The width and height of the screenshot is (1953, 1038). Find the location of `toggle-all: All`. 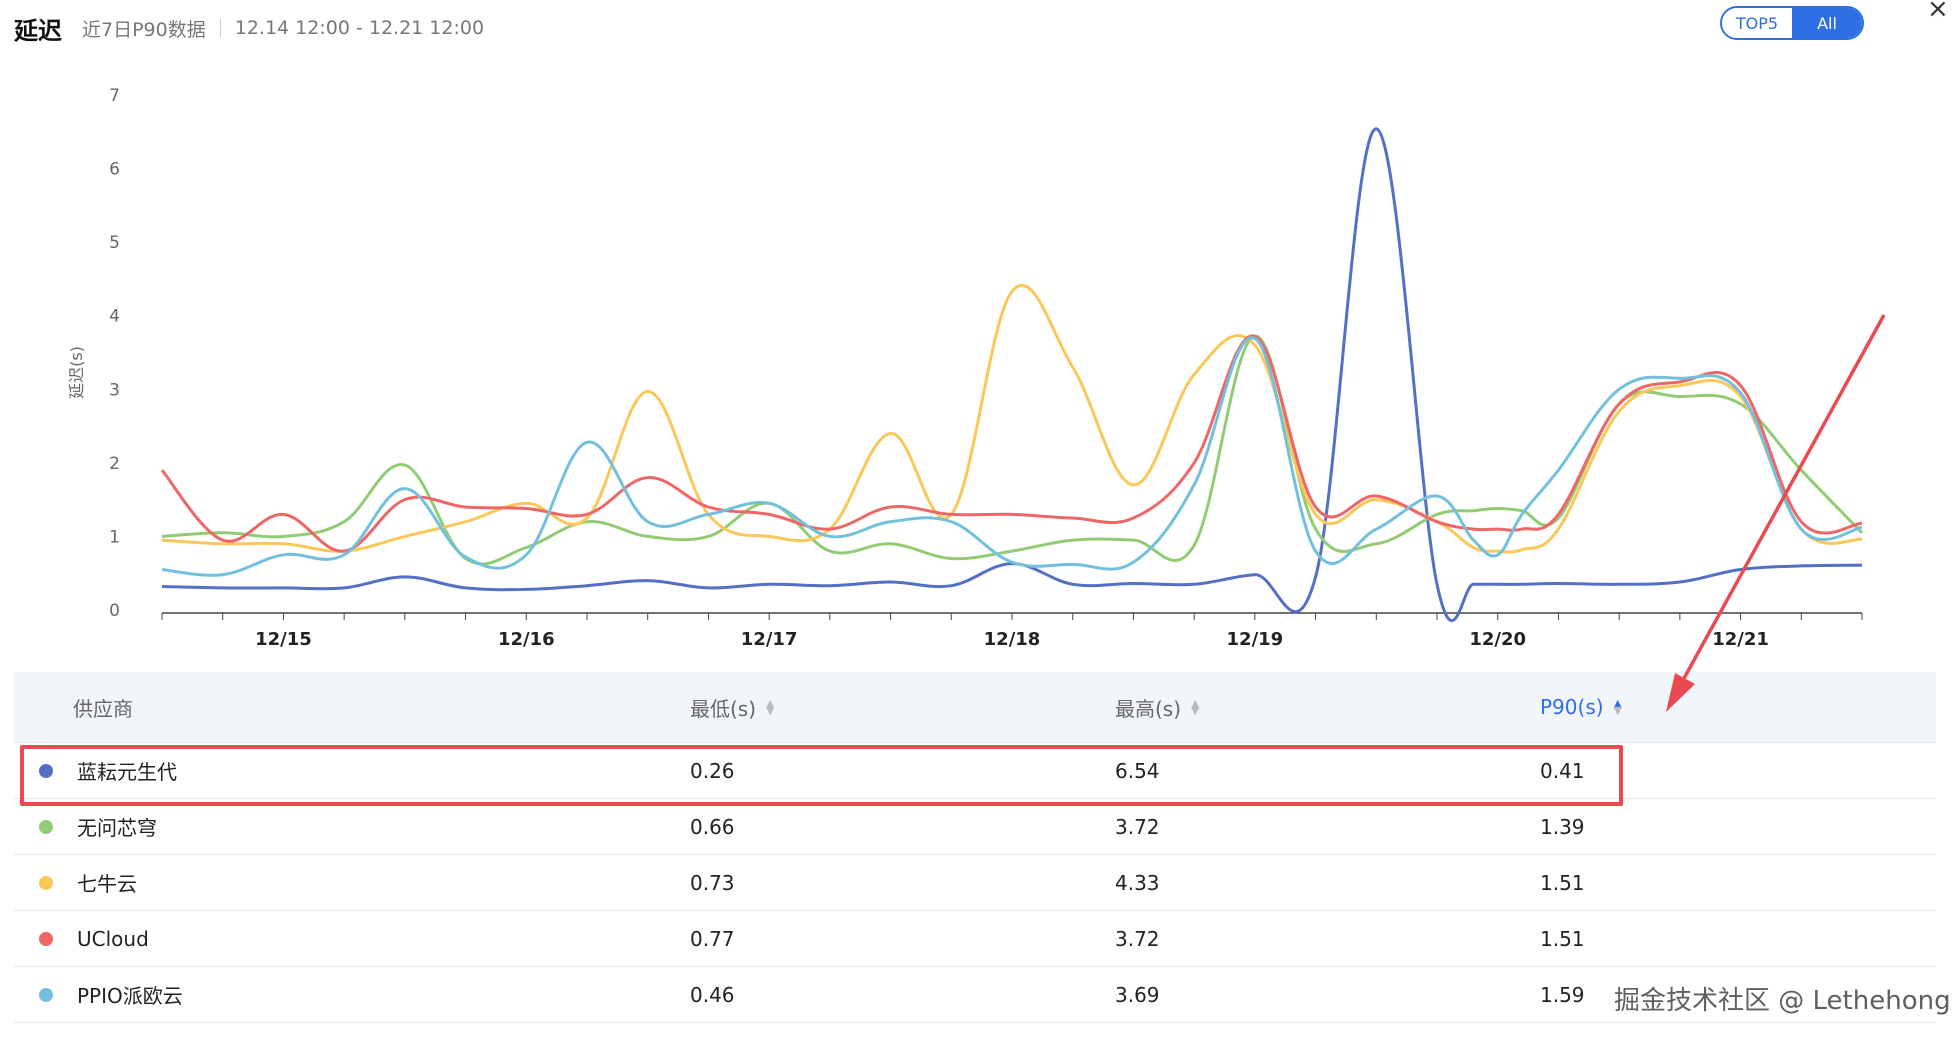

toggle-all: All is located at coordinates (1827, 23).